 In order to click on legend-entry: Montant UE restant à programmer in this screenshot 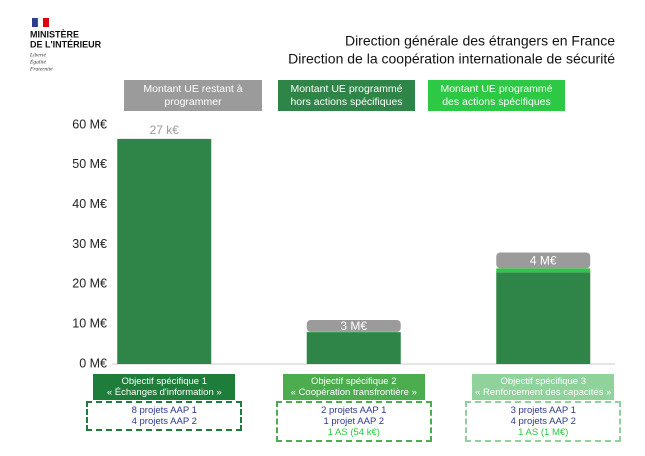, I will do `click(193, 95)`.